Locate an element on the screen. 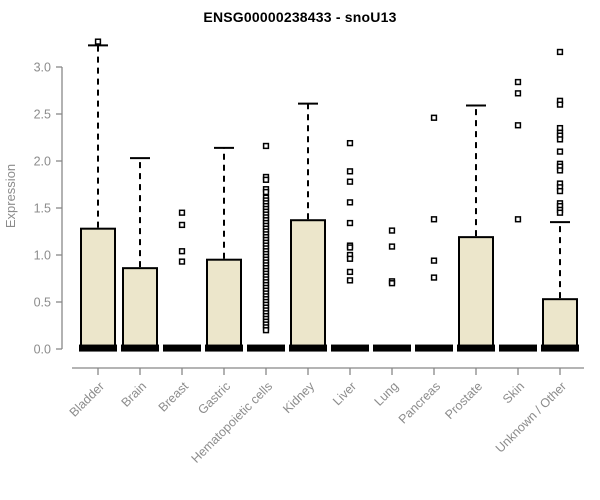 The width and height of the screenshot is (600, 500). y-tick-label: 0.0 is located at coordinates (42, 350).